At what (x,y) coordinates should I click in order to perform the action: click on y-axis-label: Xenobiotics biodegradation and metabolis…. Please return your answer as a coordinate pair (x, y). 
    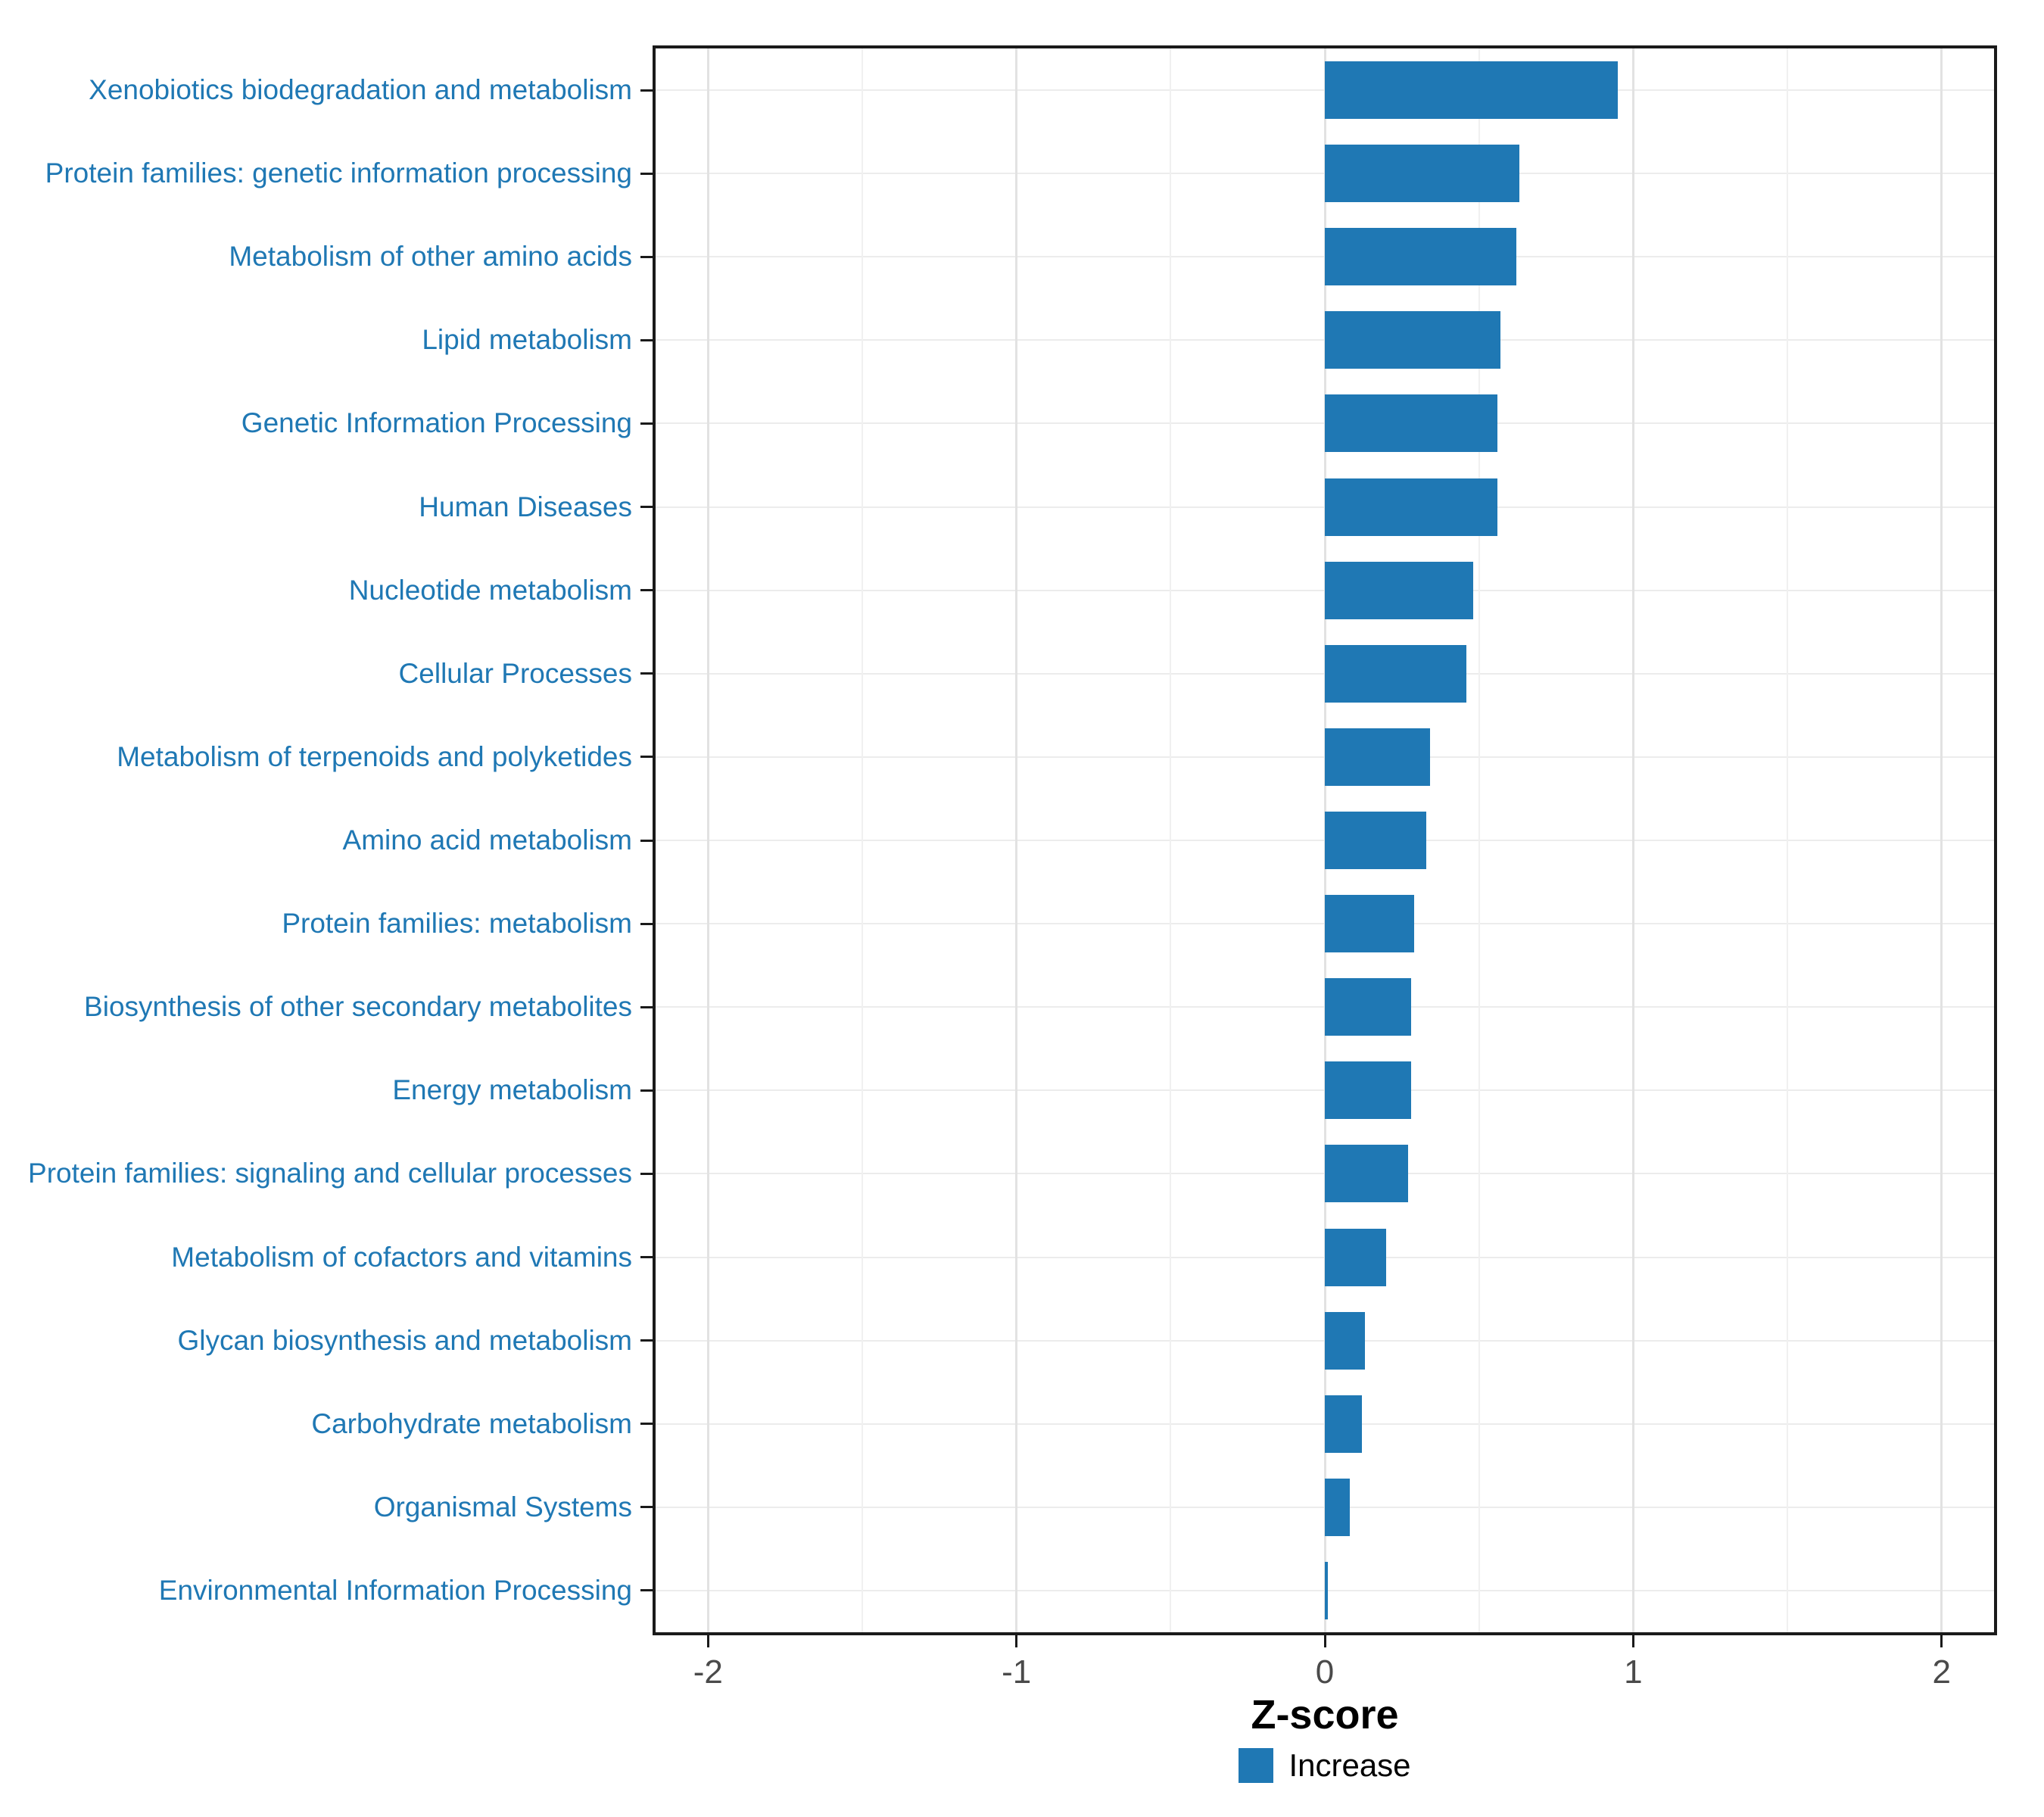
    Looking at the image, I should click on (360, 90).